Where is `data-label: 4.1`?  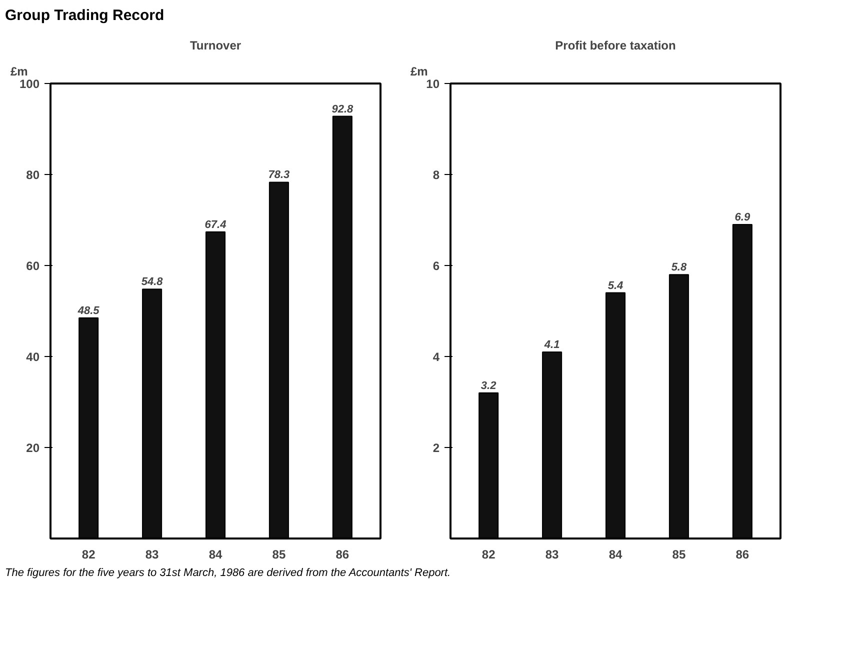
data-label: 4.1 is located at coordinates (551, 345).